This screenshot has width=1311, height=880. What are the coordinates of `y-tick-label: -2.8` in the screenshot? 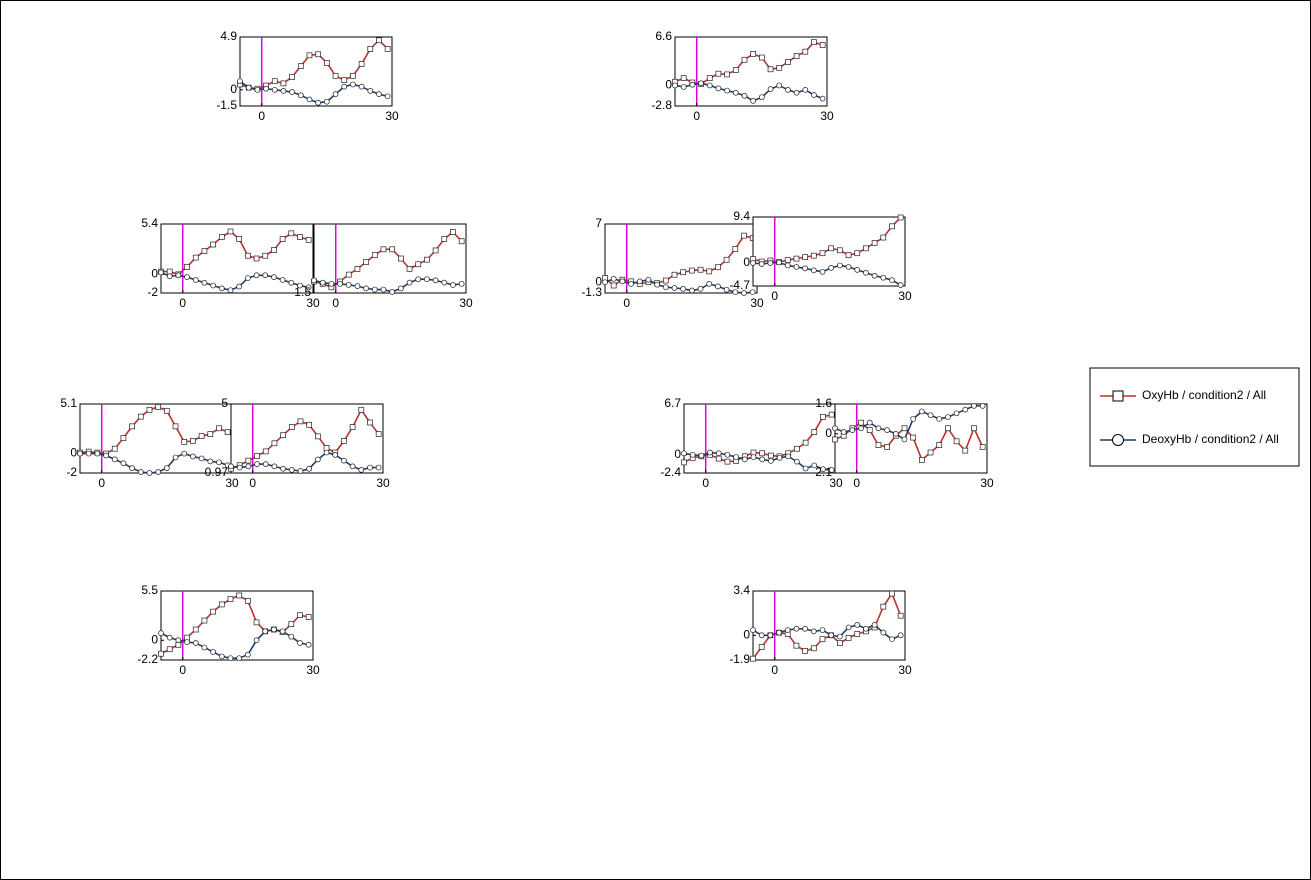 It's located at (661, 105).